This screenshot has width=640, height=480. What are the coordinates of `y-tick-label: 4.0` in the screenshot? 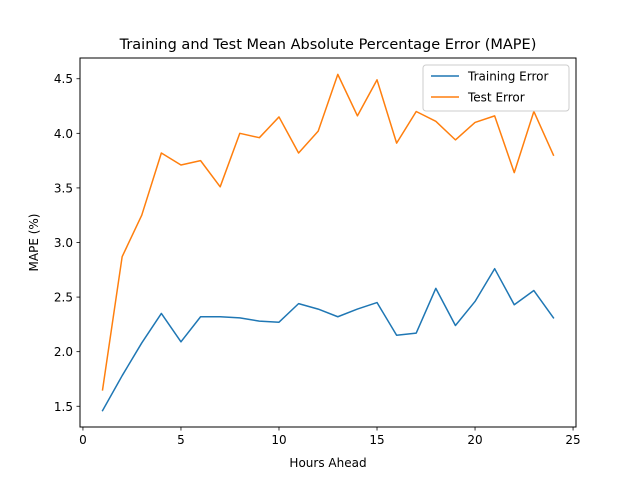 It's located at (63, 134).